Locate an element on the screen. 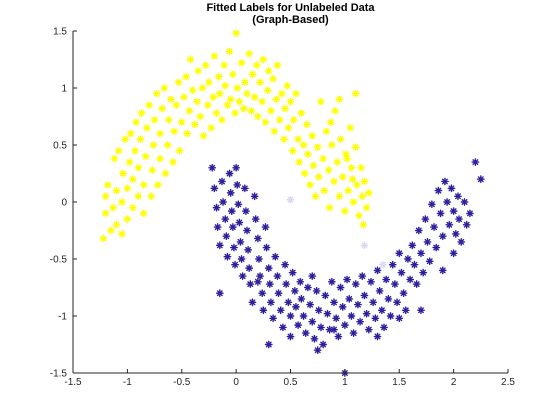  chart-title-line: (Graph-Based) is located at coordinates (290, 20).